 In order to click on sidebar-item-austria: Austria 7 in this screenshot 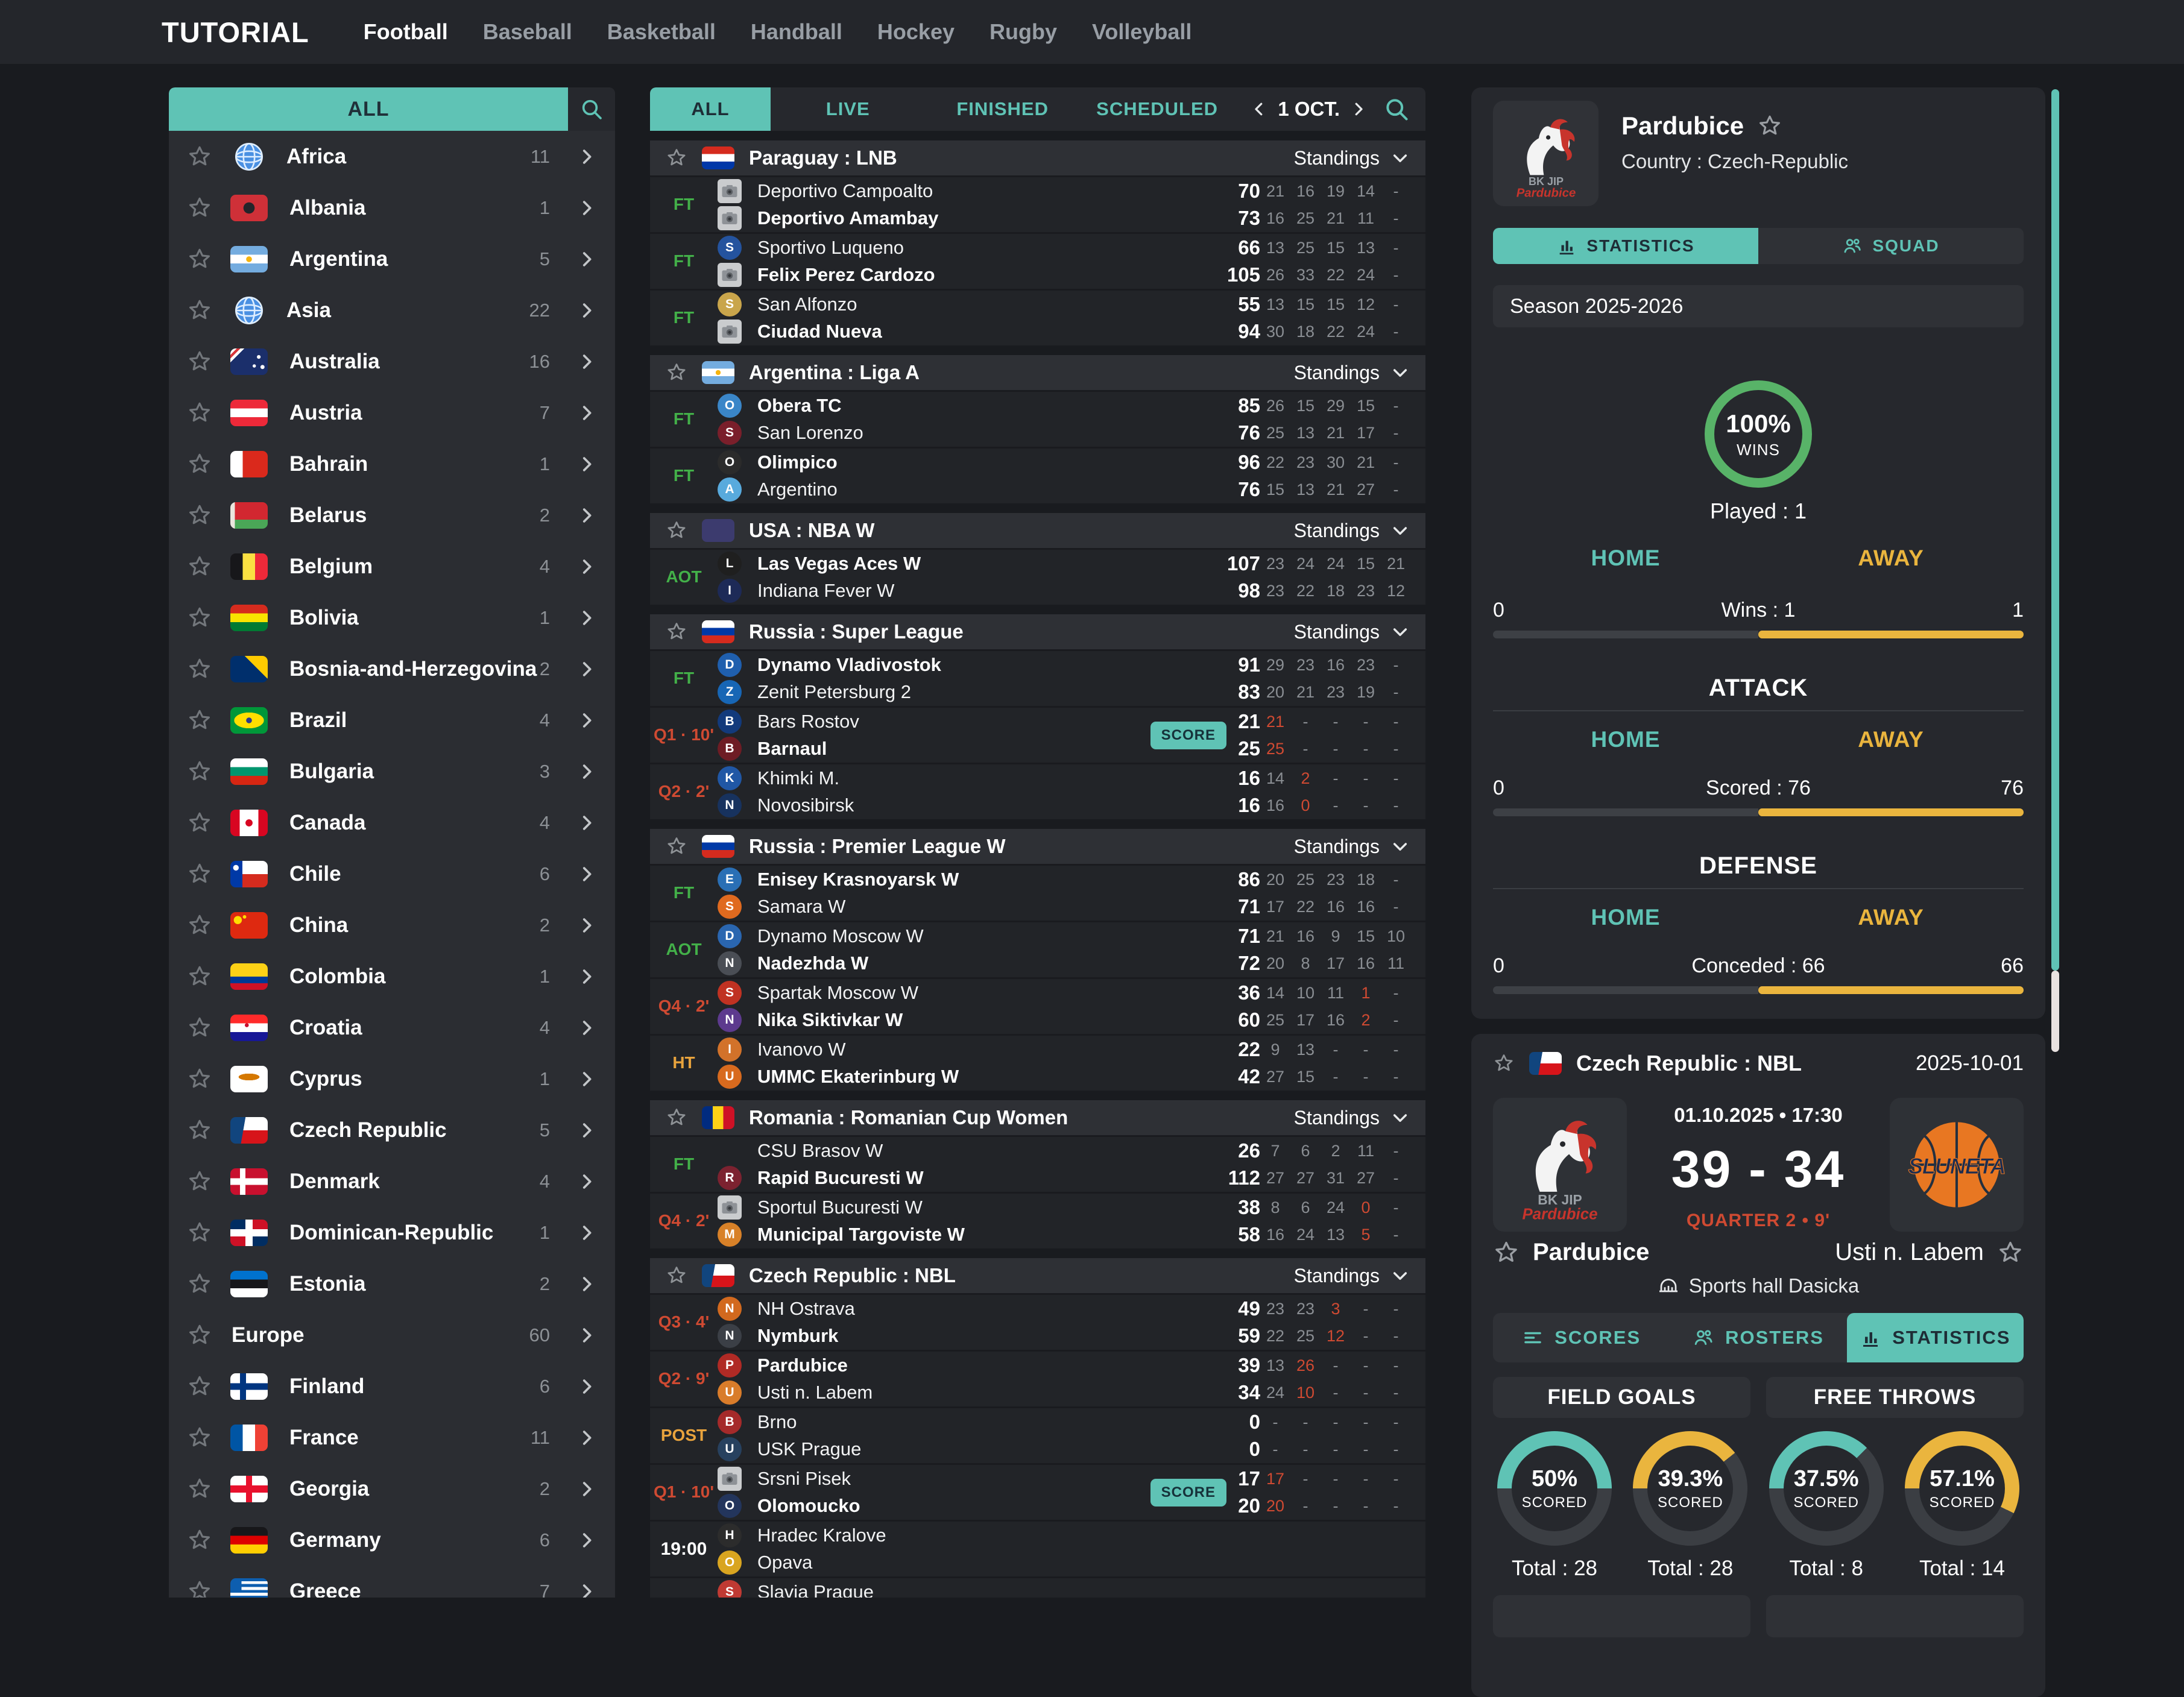, I will do `click(392, 412)`.